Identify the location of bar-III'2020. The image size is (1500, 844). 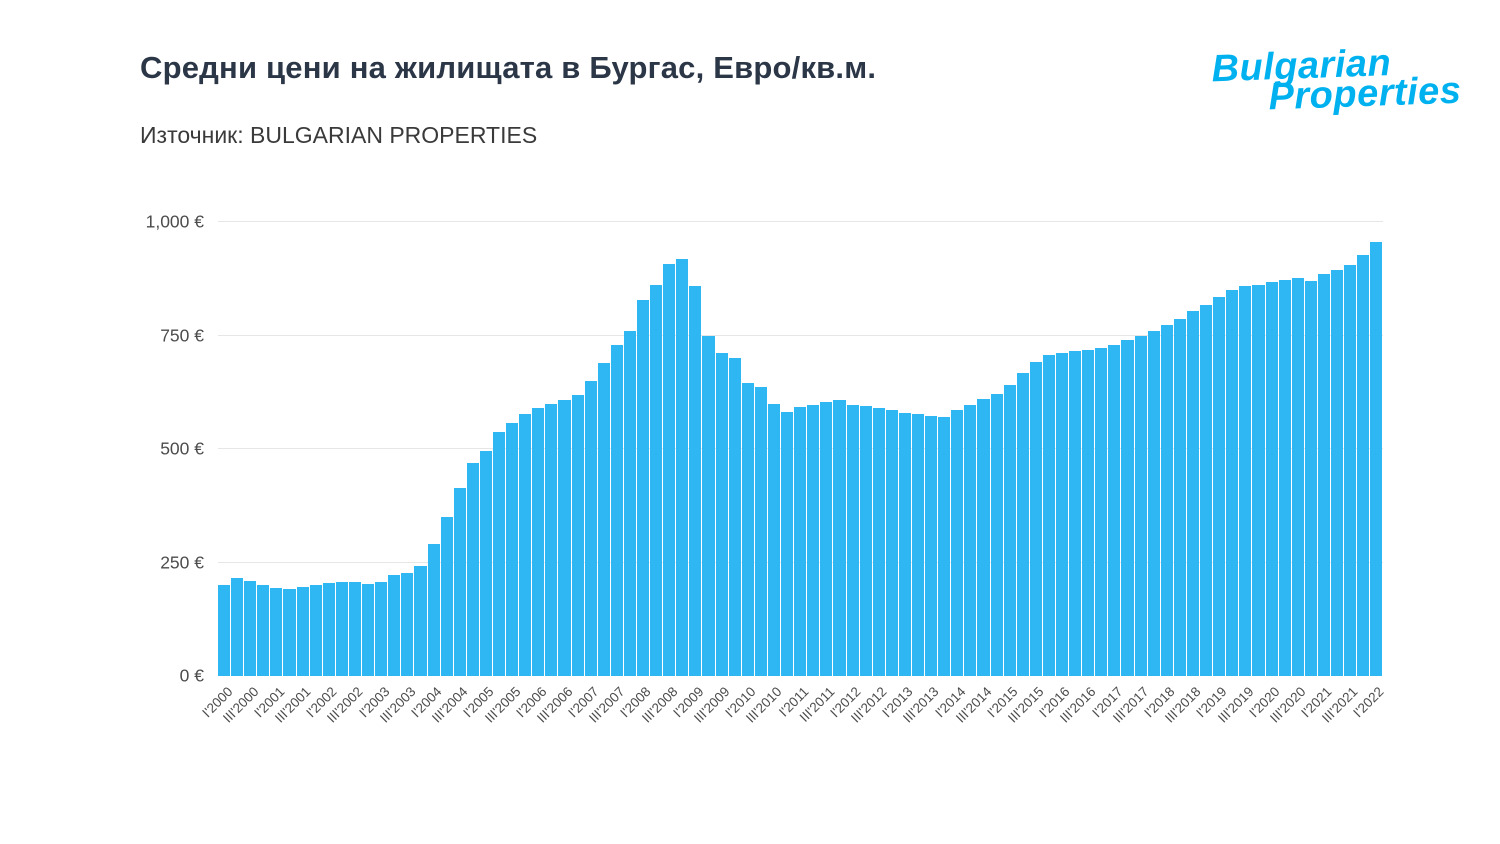
(1297, 477).